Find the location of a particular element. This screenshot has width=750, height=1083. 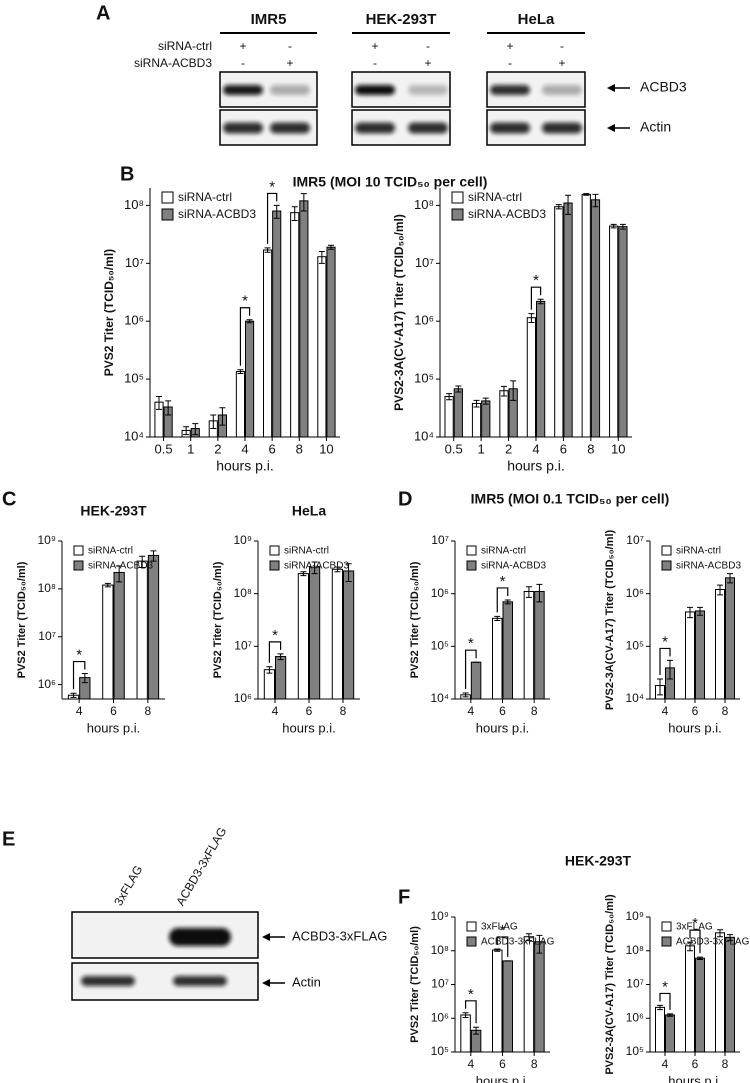

legend-label: siRNA-ctrl is located at coordinates (306, 551).